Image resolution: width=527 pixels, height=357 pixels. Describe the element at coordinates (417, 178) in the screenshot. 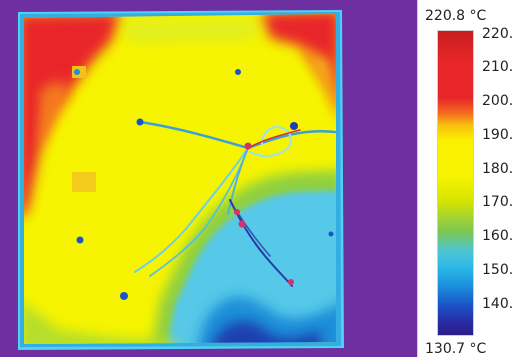

I see `divider` at that location.